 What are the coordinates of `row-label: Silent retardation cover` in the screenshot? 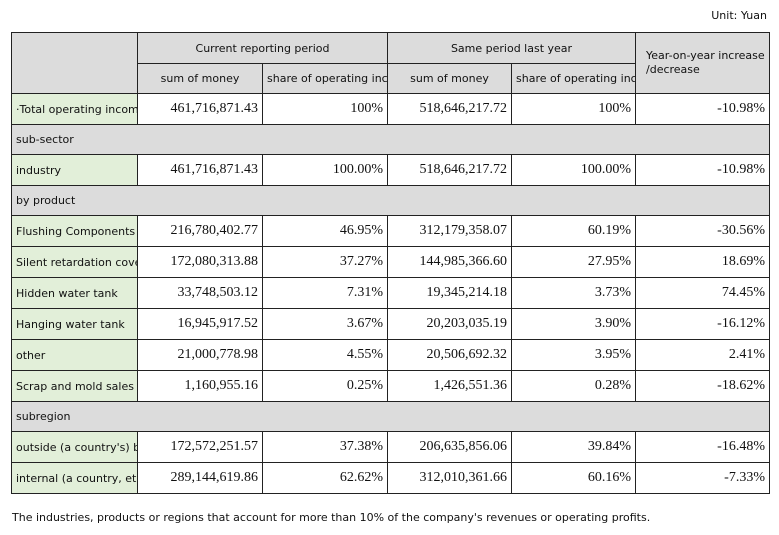 It's located at (74, 262).